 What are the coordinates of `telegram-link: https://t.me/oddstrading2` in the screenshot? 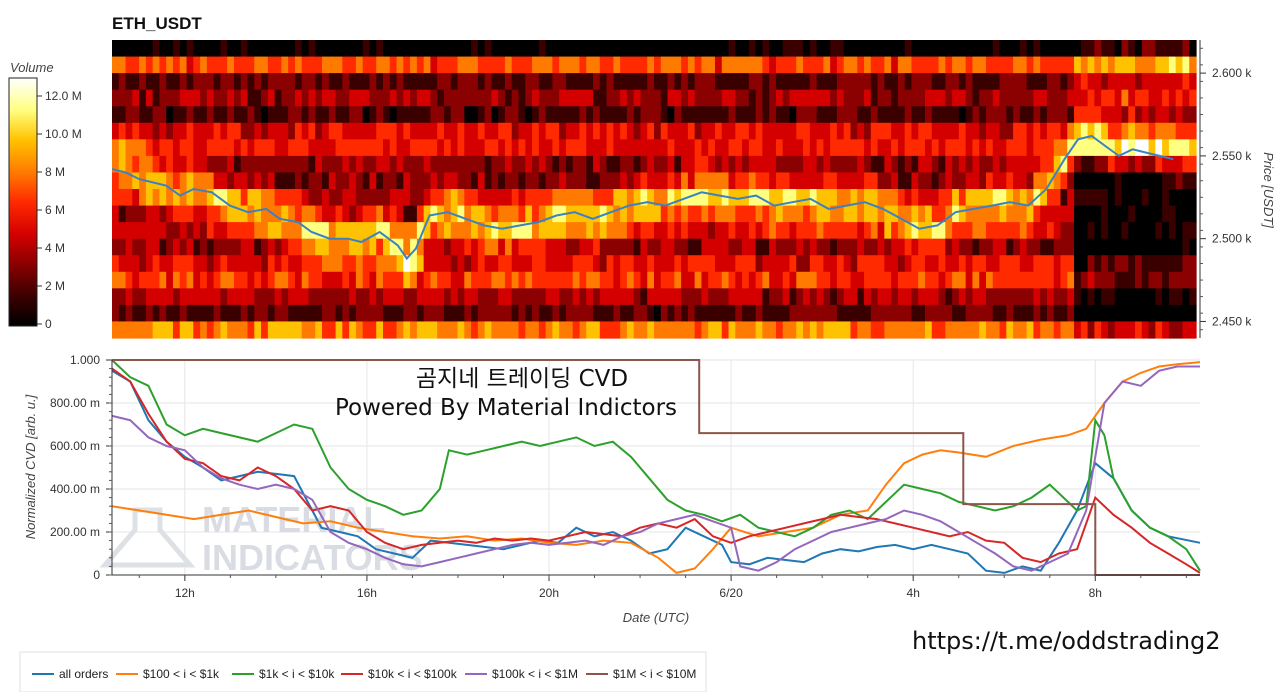 It's located at (1066, 641).